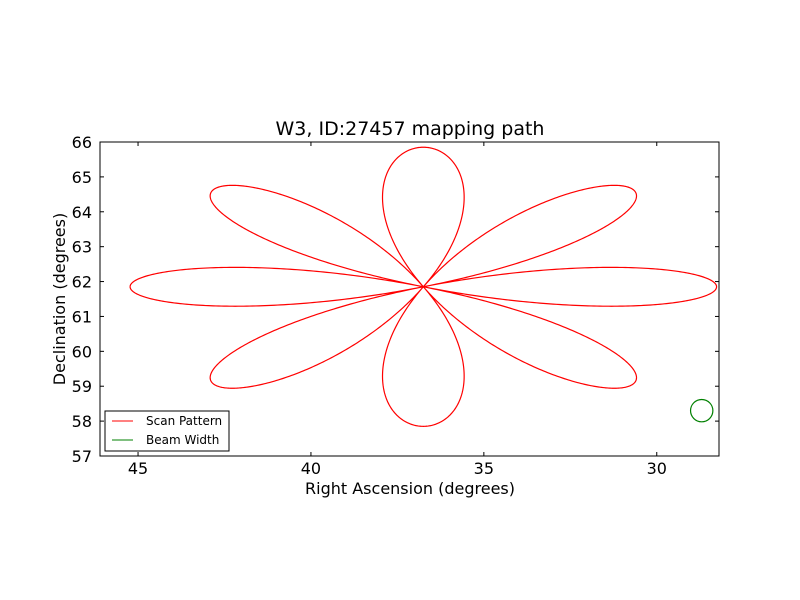 Image resolution: width=800 pixels, height=600 pixels. What do you see at coordinates (82, 282) in the screenshot?
I see `y-tick-label: 62` at bounding box center [82, 282].